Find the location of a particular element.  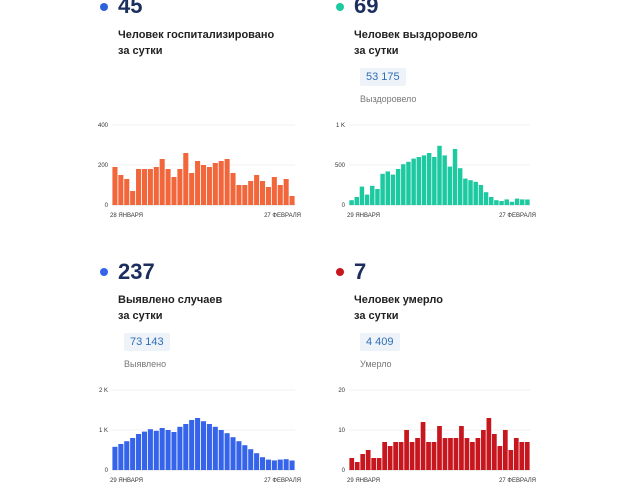

deaths-dot is located at coordinates (340, 272).